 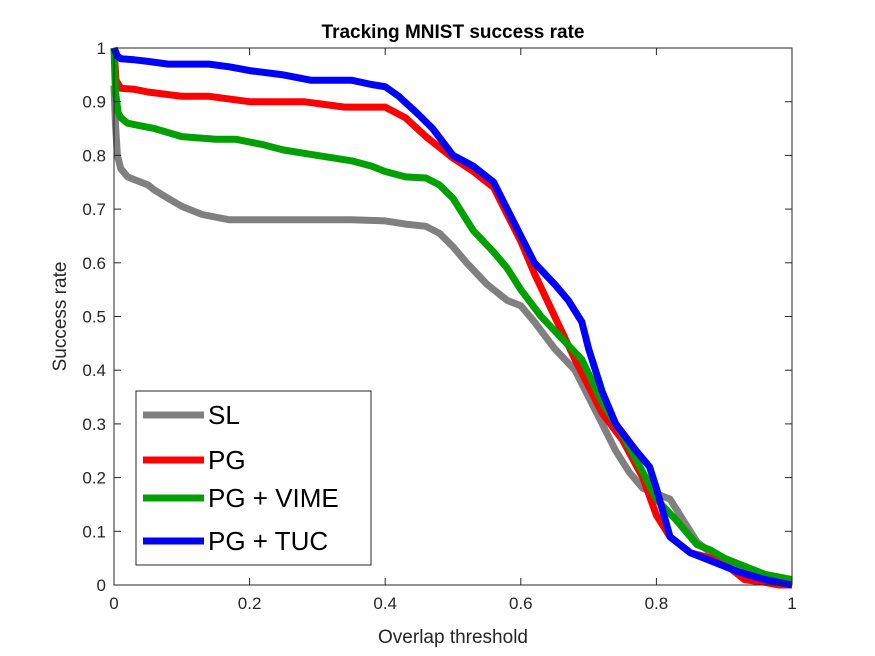 I want to click on legend-box, so click(x=253, y=478).